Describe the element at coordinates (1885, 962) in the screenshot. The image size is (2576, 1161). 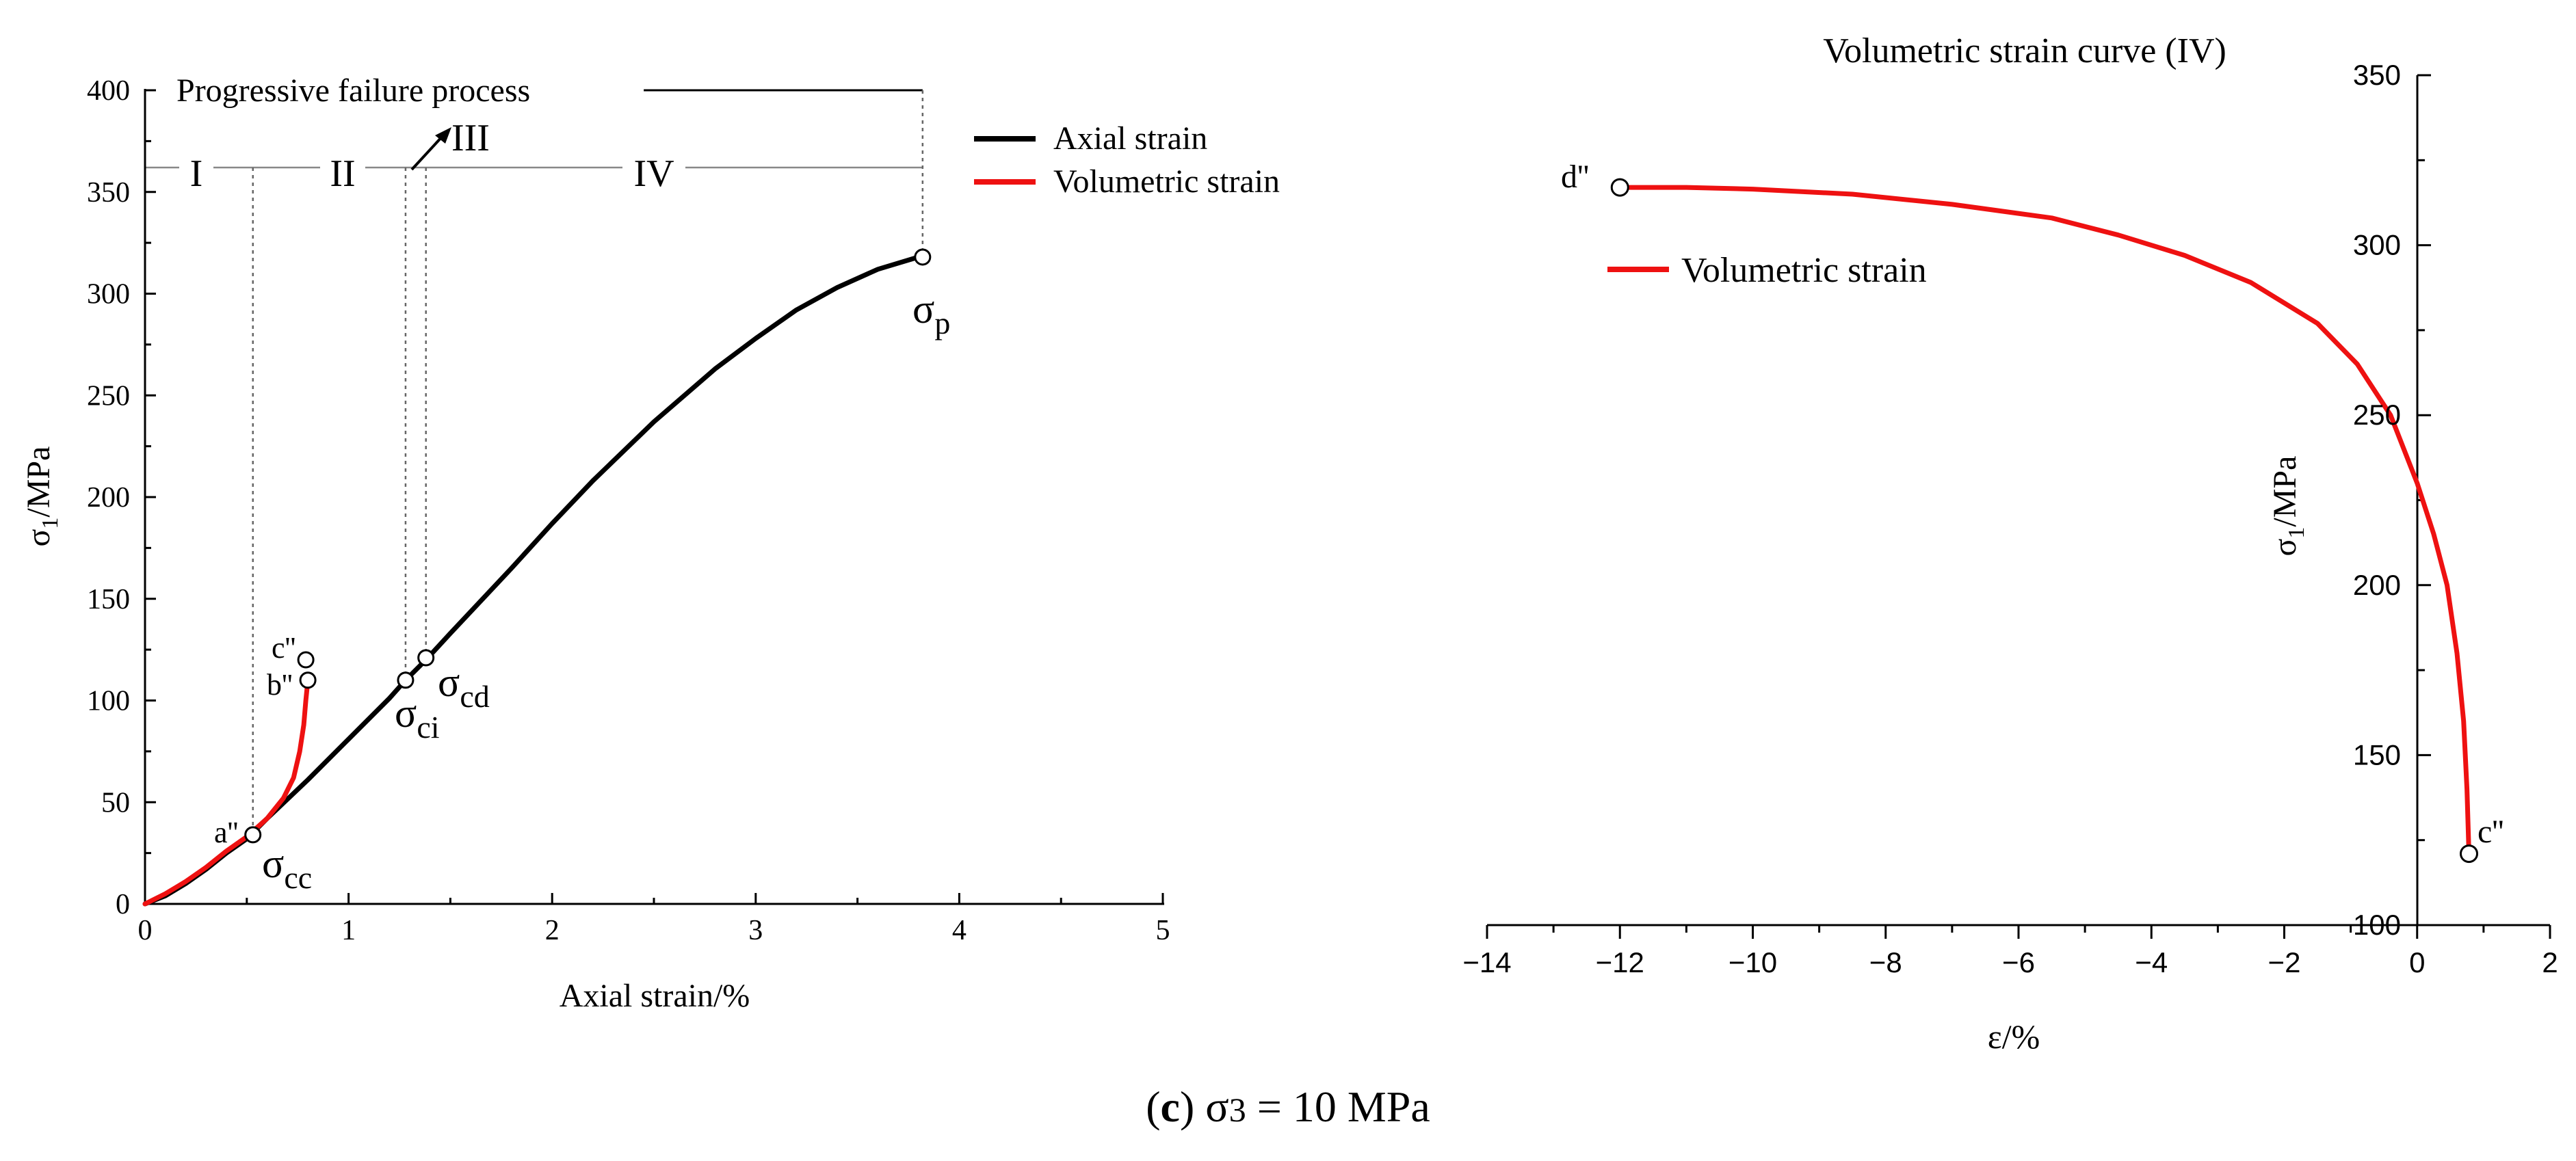
I see `right-x-tick-label: −8` at that location.